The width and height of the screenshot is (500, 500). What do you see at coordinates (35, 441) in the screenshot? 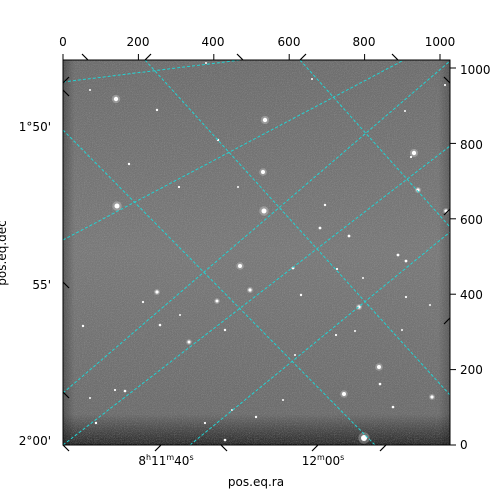
I see `dec-tick-2-00: 2°00'` at bounding box center [35, 441].